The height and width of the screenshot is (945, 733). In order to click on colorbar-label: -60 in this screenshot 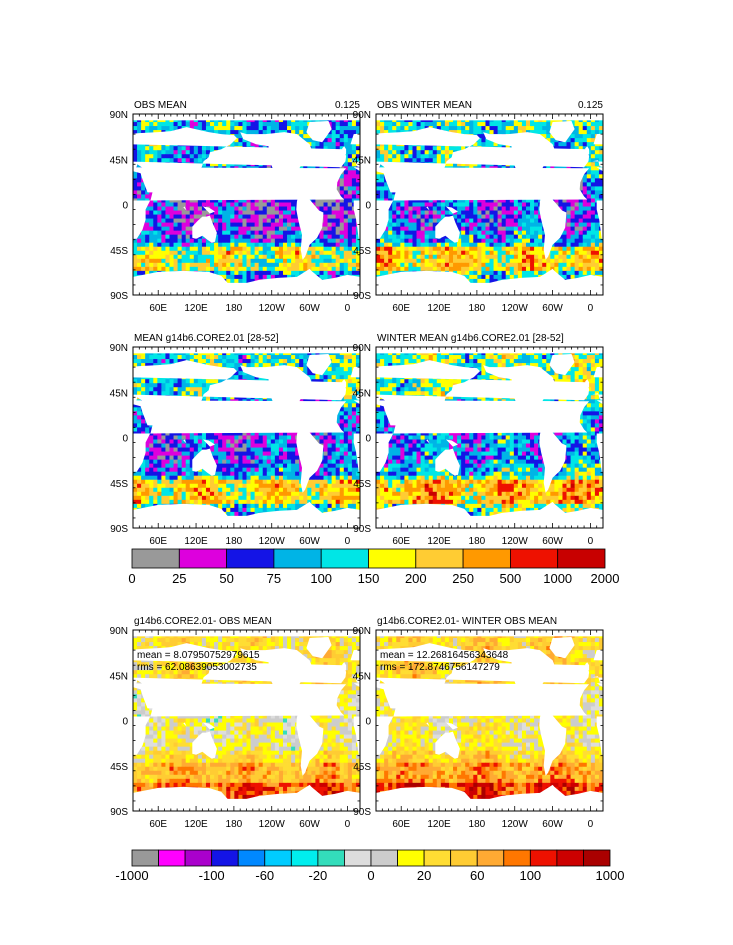, I will do `click(264, 875)`.